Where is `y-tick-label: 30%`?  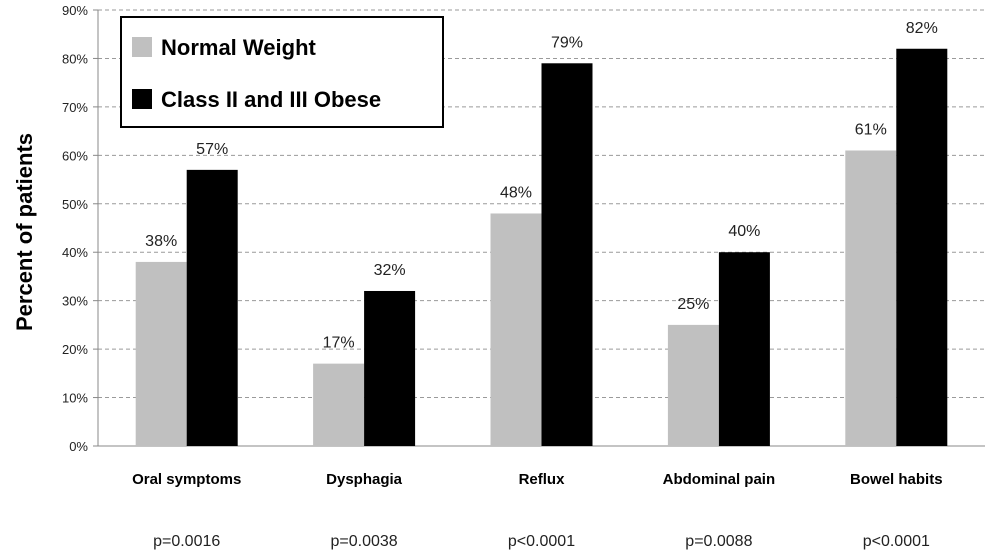 y-tick-label: 30% is located at coordinates (75, 301).